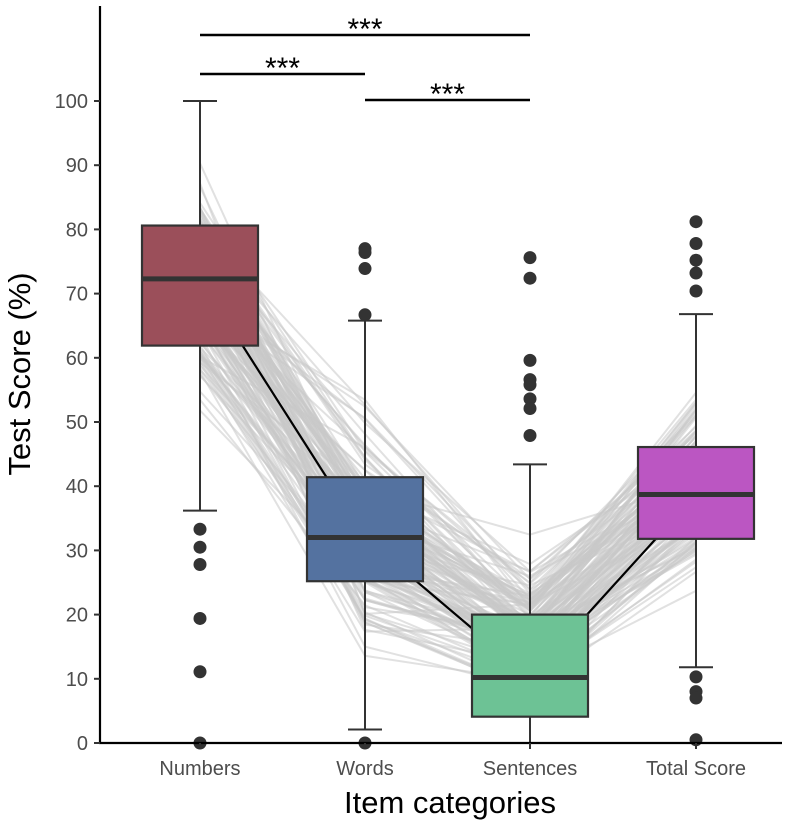 Image resolution: width=800 pixels, height=826 pixels. Describe the element at coordinates (530, 769) in the screenshot. I see `x-tick-label: Sentences` at that location.